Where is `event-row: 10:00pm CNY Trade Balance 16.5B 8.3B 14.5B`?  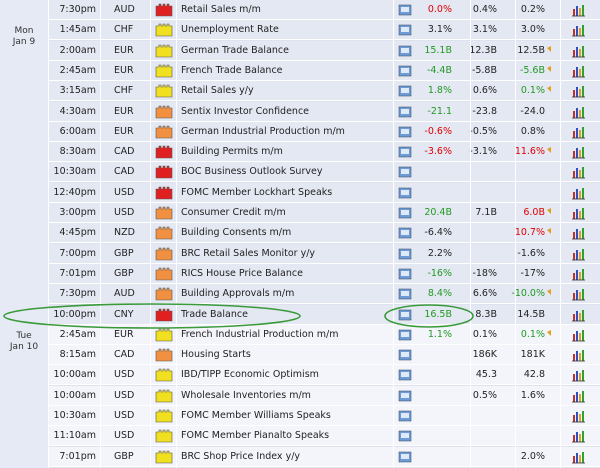
event-row: 10:00pm CNY Trade Balance 16.5B 8.3B 14.5B is located at coordinates (324, 314).